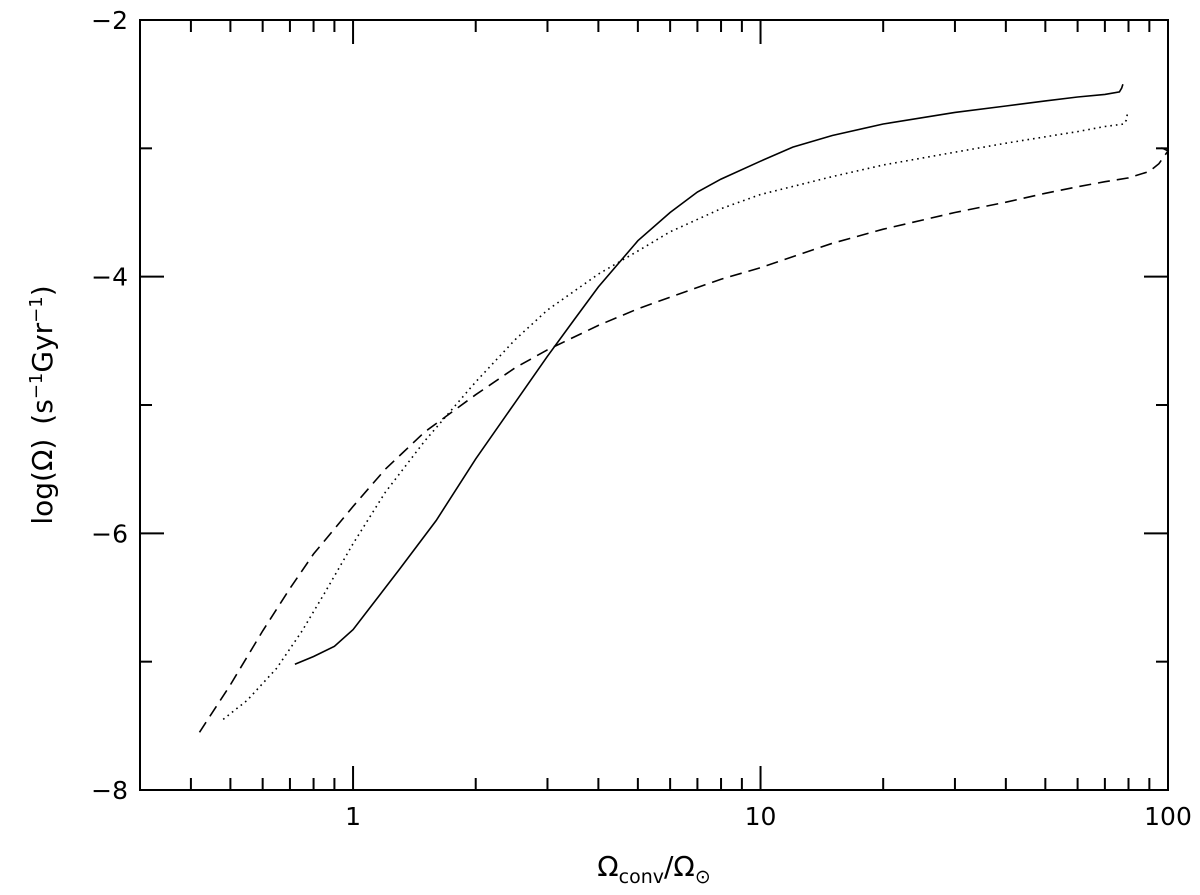 This screenshot has height=895, width=1200. What do you see at coordinates (761, 816) in the screenshot?
I see `x-tick-label: 10` at bounding box center [761, 816].